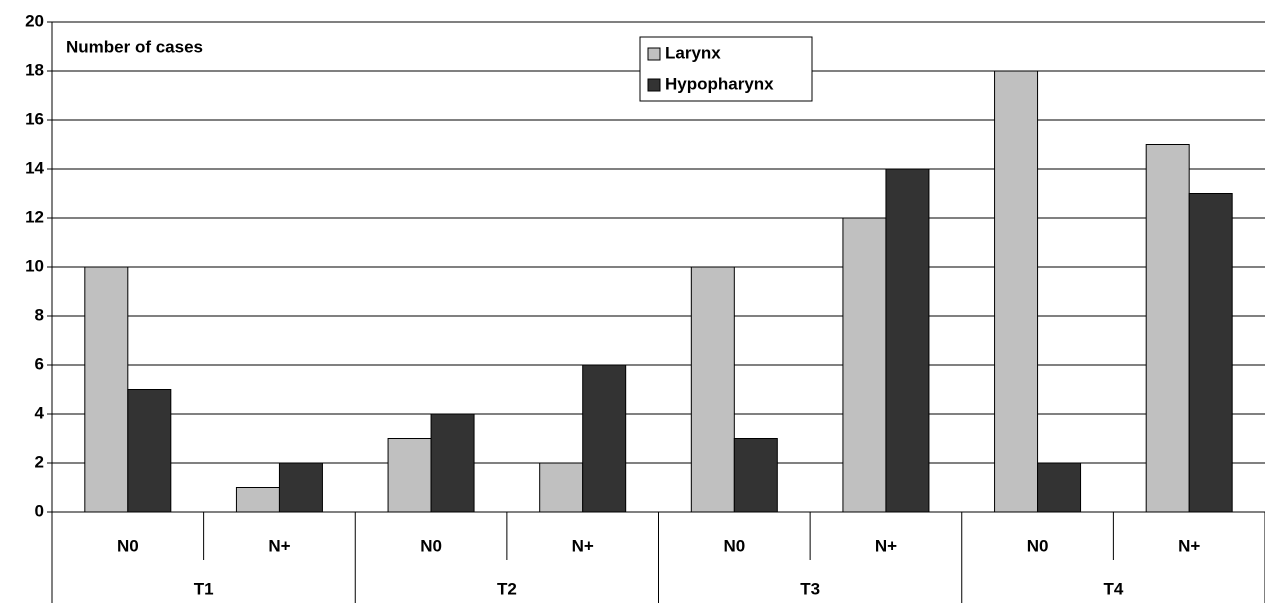 This screenshot has height=603, width=1265. Describe the element at coordinates (726, 69) in the screenshot. I see `legend-box` at that location.